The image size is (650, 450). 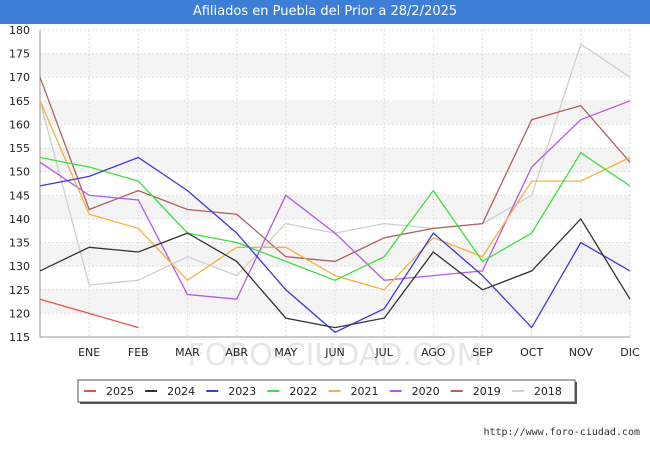 I want to click on y-tick-label: 170, so click(x=19, y=77).